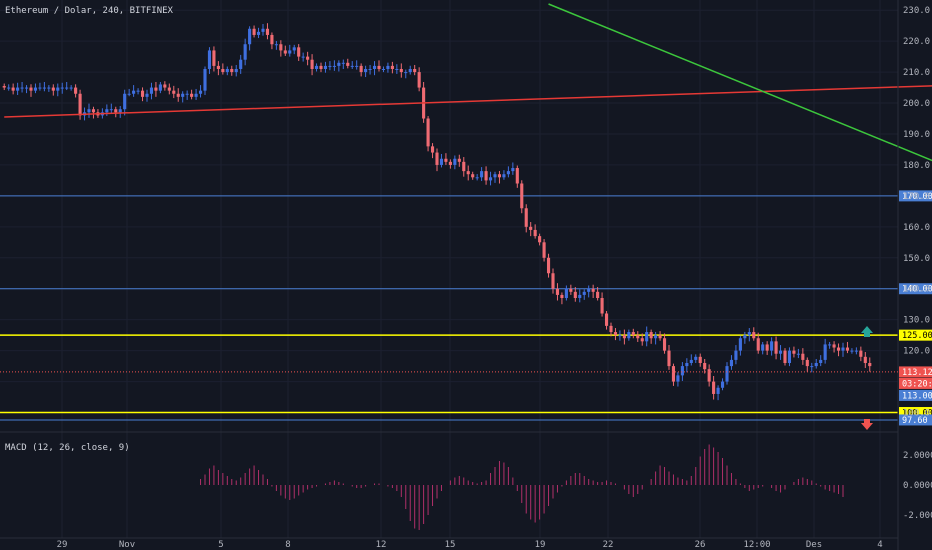 The height and width of the screenshot is (550, 932). Describe the element at coordinates (62, 545) in the screenshot. I see `time-tick-label: 29` at that location.